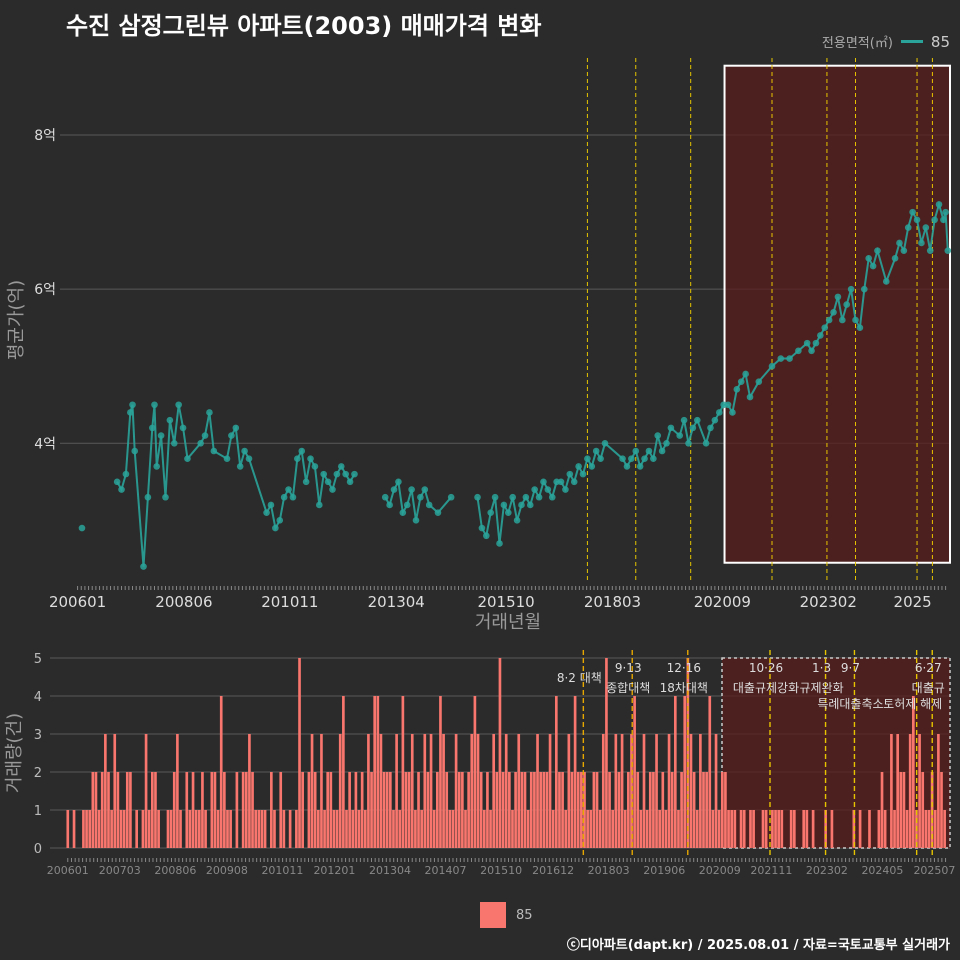  What do you see at coordinates (722, 602) in the screenshot?
I see `price-x-tick-label: 202009` at bounding box center [722, 602].